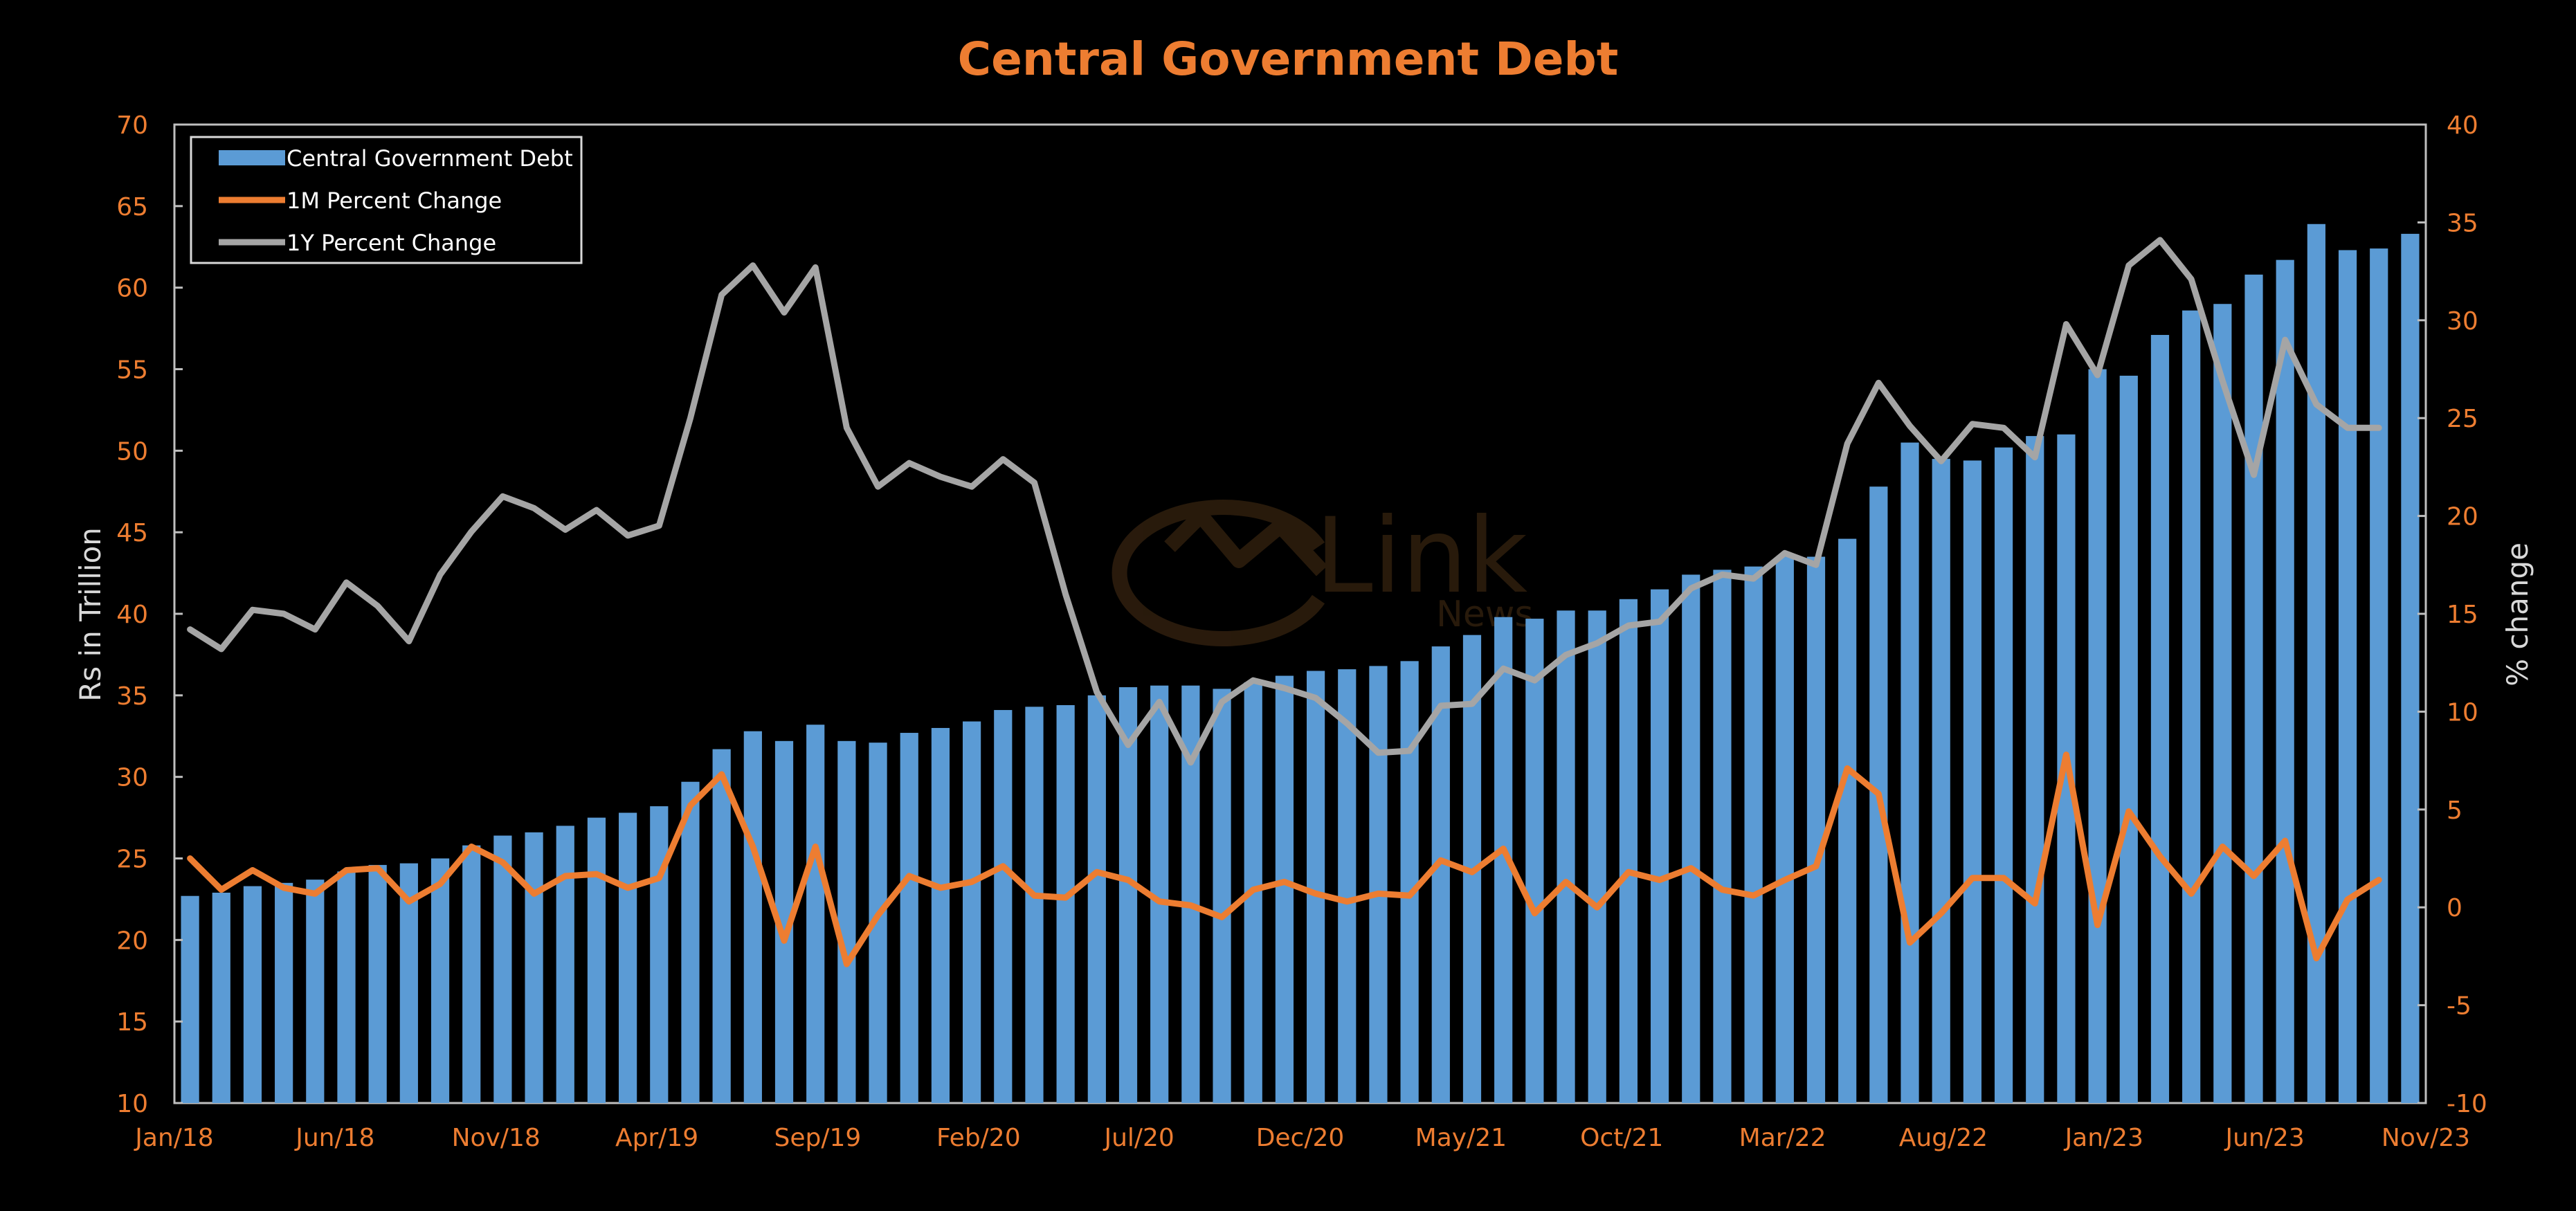 This screenshot has height=1211, width=2576. What do you see at coordinates (2517, 614) in the screenshot?
I see `right-axis-label: % change` at bounding box center [2517, 614].